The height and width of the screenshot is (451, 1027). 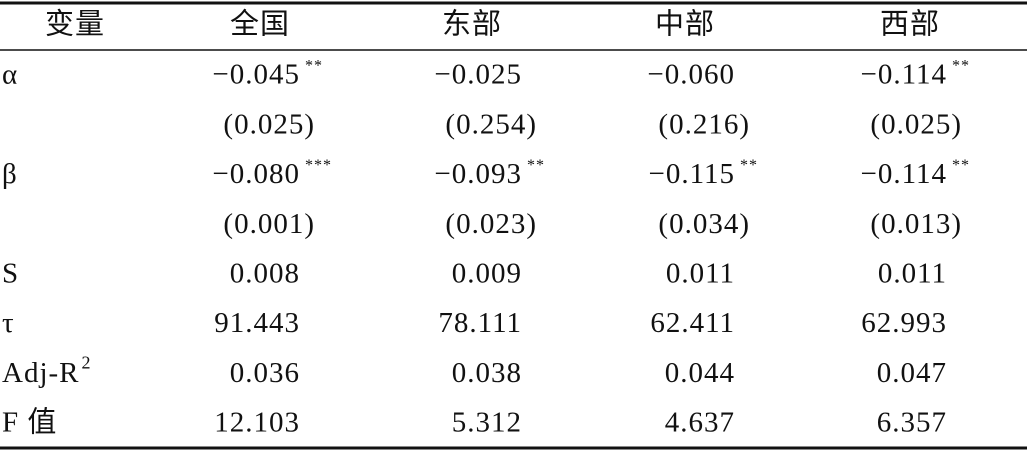 What do you see at coordinates (472, 24) in the screenshot?
I see `header-cell: 东部` at bounding box center [472, 24].